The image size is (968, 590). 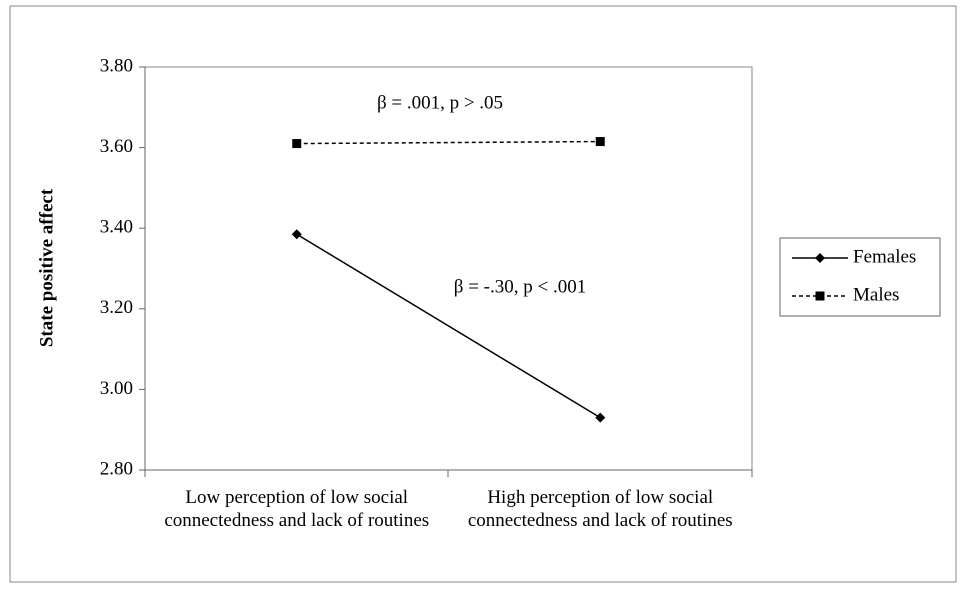 What do you see at coordinates (116, 65) in the screenshot?
I see `y-tick-label: 3.80` at bounding box center [116, 65].